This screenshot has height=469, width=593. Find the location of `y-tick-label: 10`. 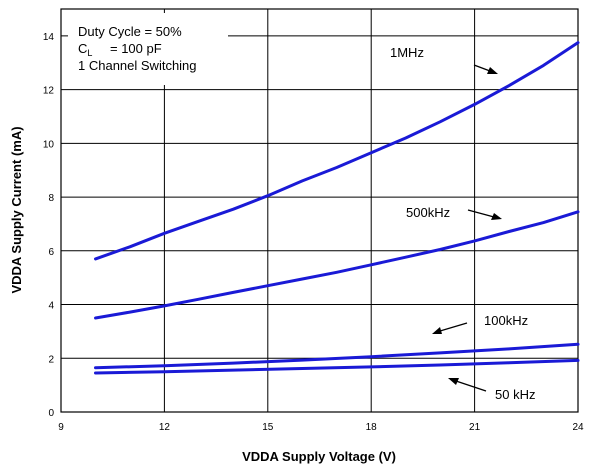

y-tick-label: 10 is located at coordinates (49, 144).